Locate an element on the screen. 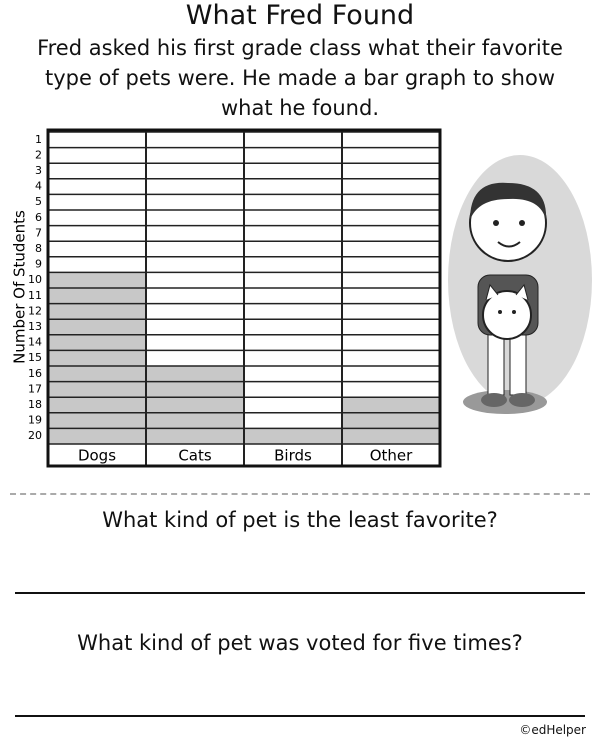 This screenshot has width=600, height=744. title: What Fred Found is located at coordinates (300, 15).